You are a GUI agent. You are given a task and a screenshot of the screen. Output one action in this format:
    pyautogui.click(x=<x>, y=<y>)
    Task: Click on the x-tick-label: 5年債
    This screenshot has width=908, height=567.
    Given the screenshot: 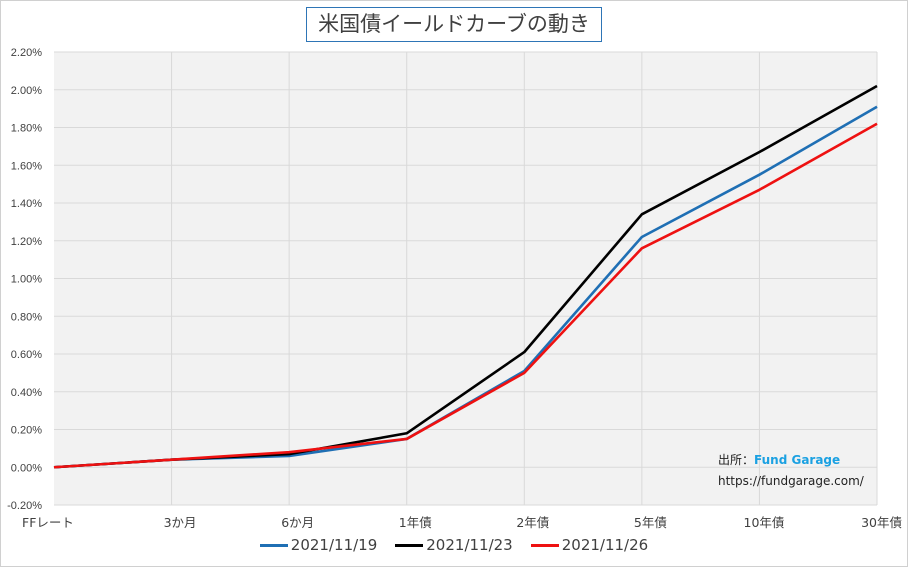 What is the action you would take?
    pyautogui.click(x=650, y=522)
    